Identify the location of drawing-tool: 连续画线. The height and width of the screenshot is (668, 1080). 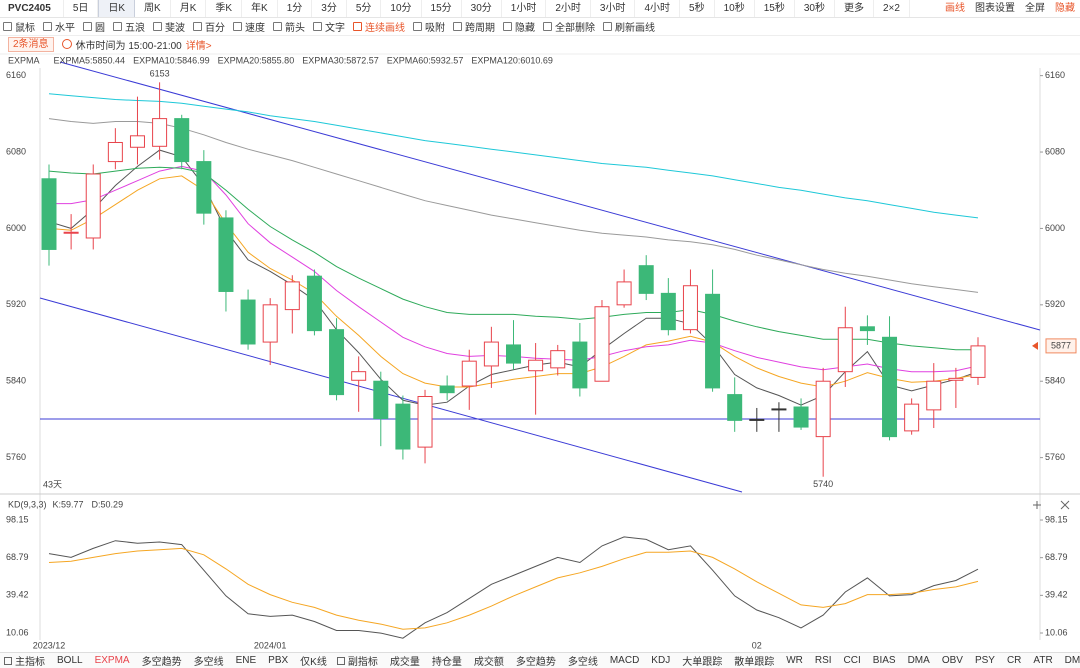
(380, 26).